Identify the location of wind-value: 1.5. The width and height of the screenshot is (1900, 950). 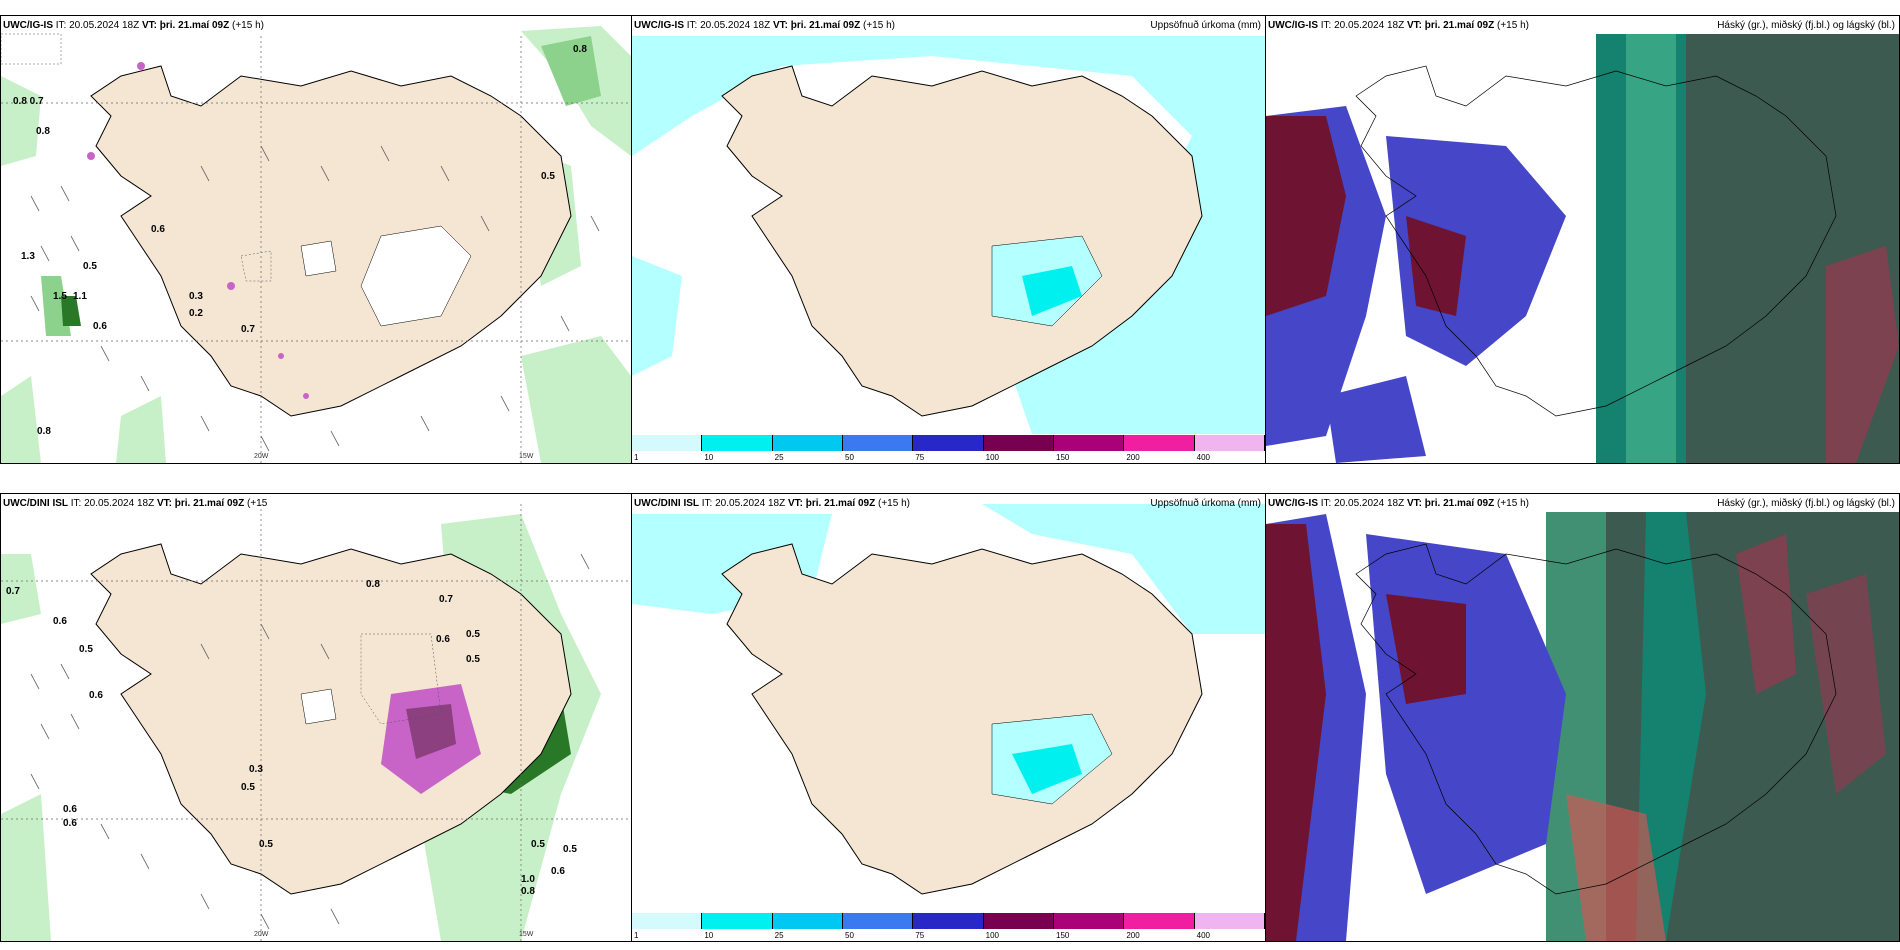
(60, 296).